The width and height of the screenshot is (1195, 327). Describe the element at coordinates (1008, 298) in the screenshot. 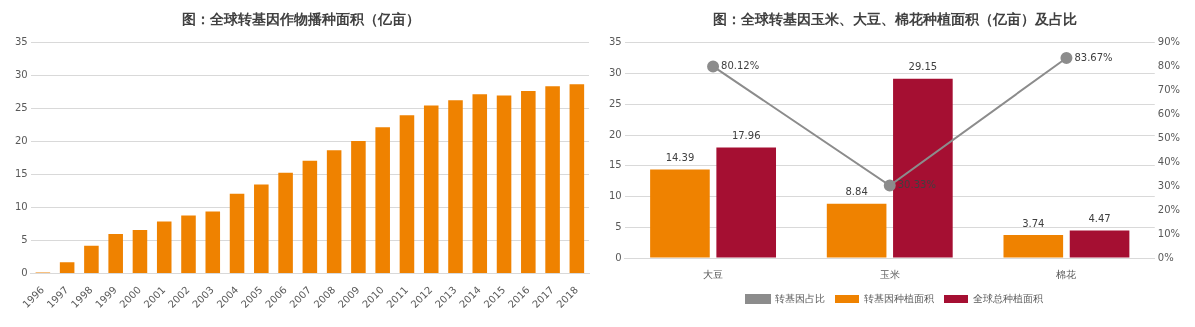

I see `legend-label: 全球总种植面积` at that location.